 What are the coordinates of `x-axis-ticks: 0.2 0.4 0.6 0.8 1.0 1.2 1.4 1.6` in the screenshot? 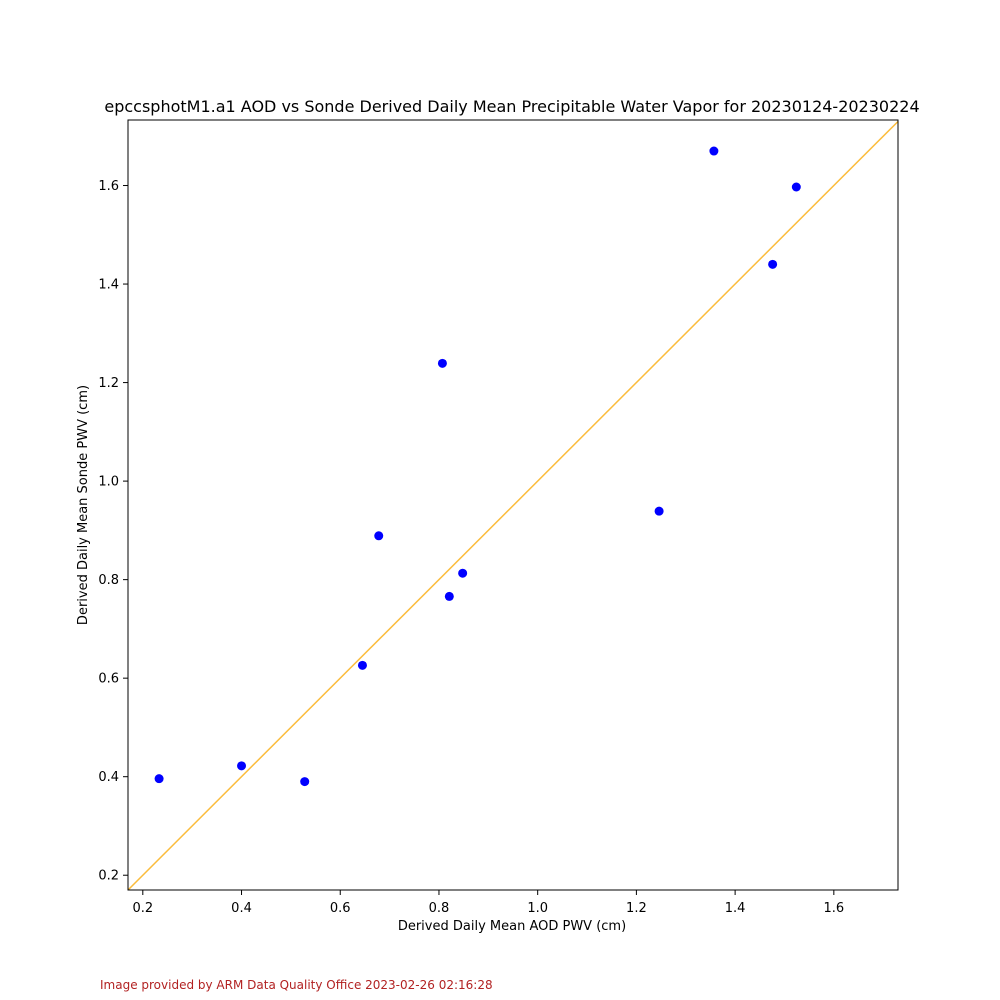 It's located at (488, 903).